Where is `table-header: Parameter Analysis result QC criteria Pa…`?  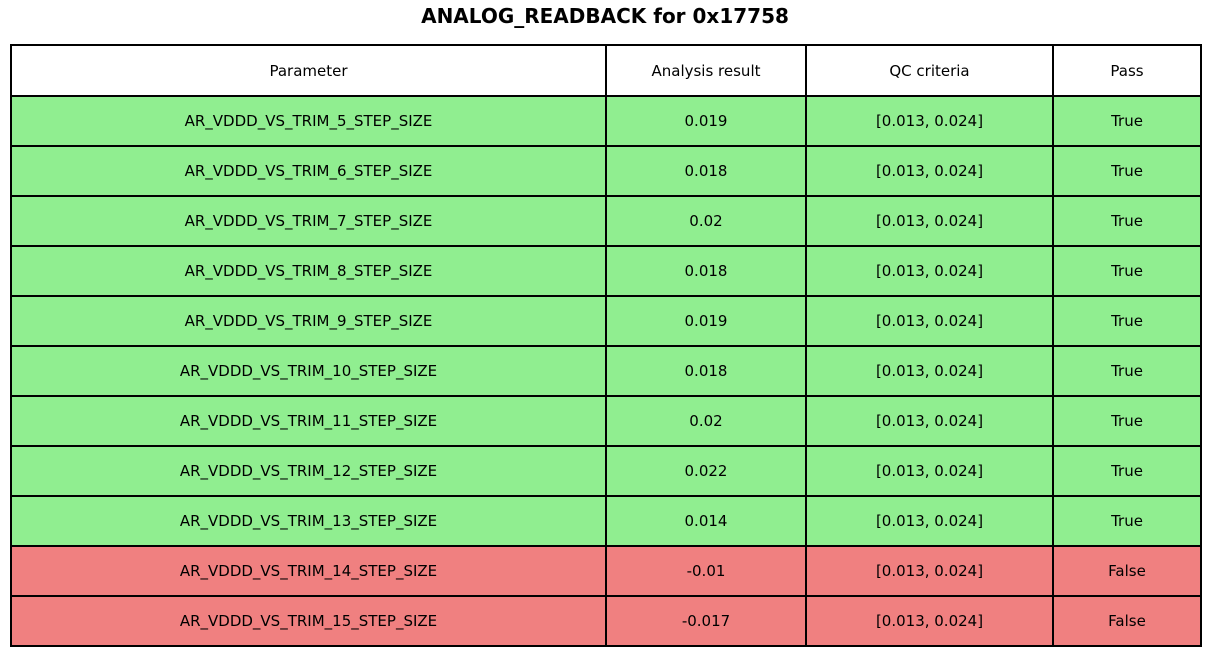 table-header: Parameter Analysis result QC criteria Pa… is located at coordinates (606, 70).